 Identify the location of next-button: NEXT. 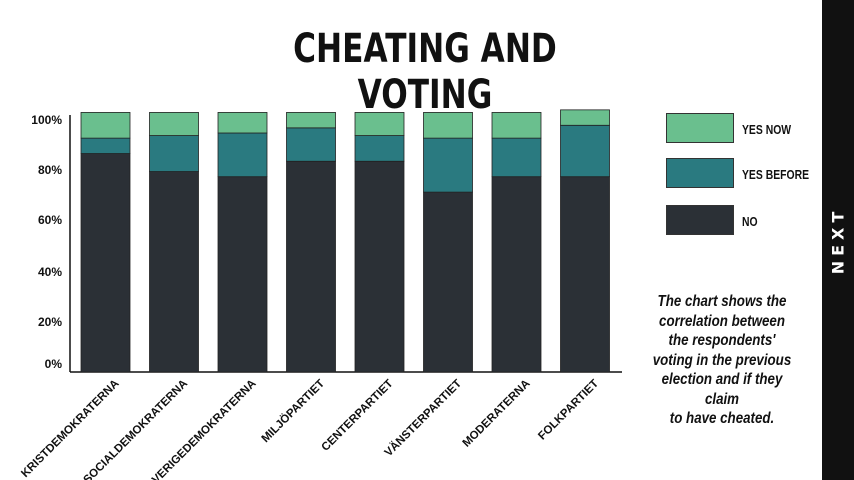
(838, 240).